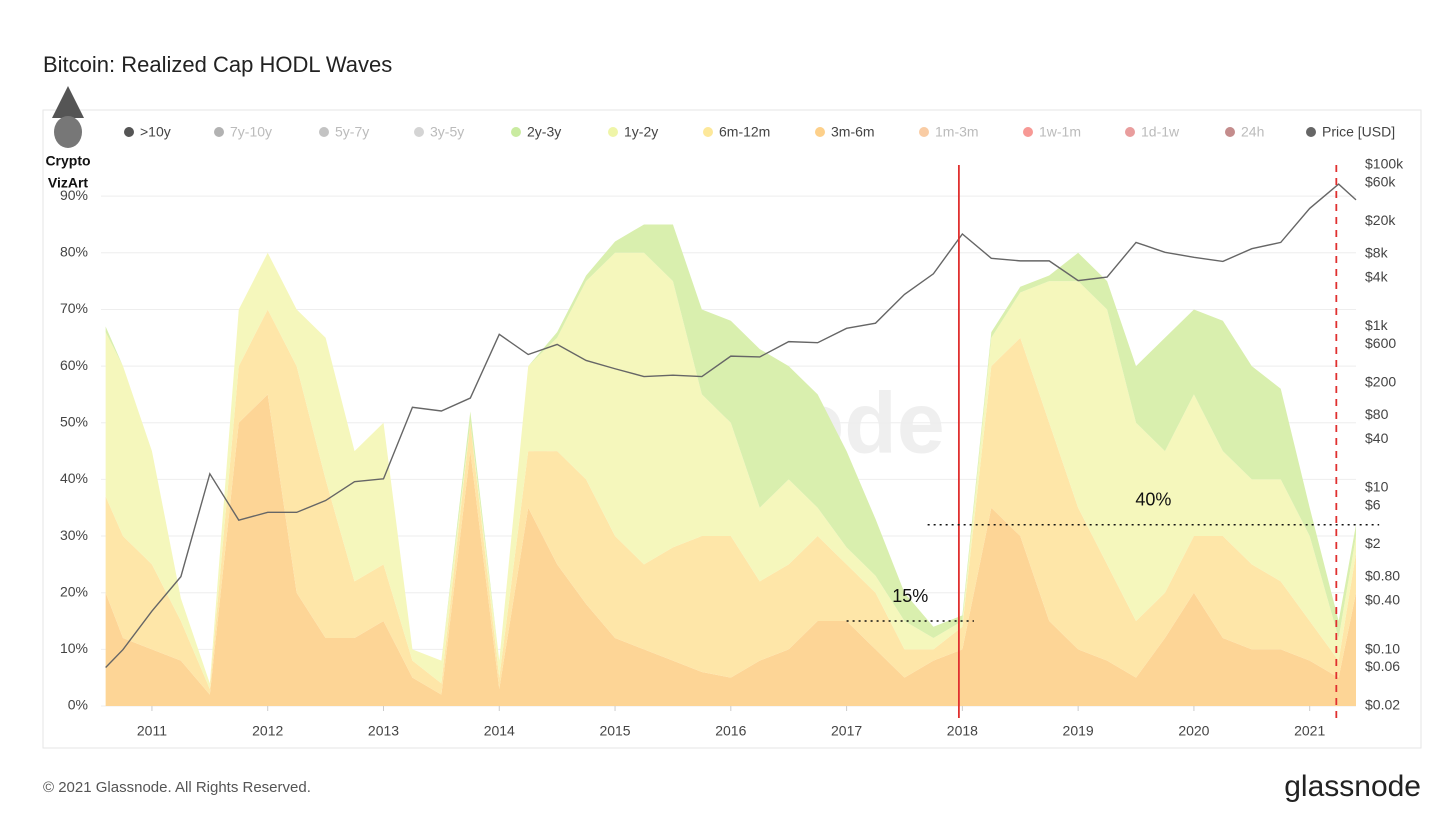  I want to click on y2-tick-label: $20k, so click(1380, 220).